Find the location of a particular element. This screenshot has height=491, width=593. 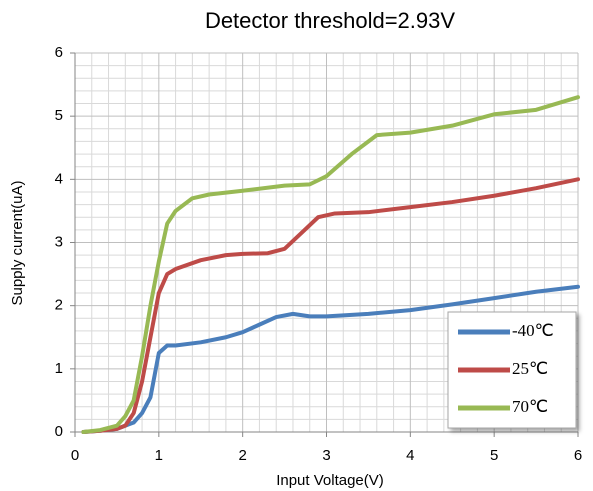

legend-label: 25℃ is located at coordinates (530, 368).